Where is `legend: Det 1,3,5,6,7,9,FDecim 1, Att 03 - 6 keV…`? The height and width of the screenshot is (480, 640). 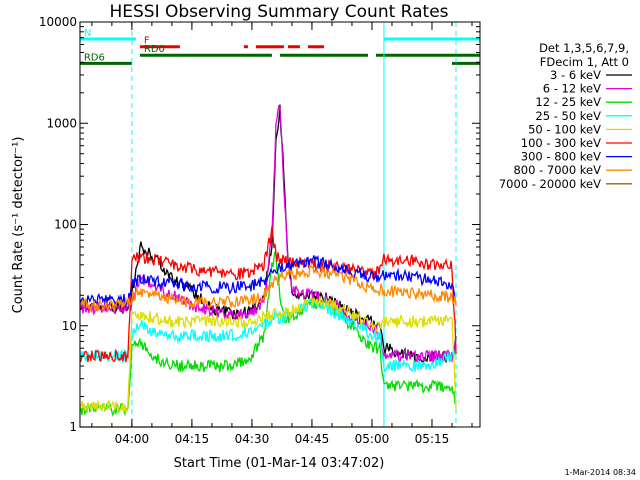
legend: Det 1,3,5,6,7,9,FDecim 1, Att 03 - 6 keV… is located at coordinates (565, 116).